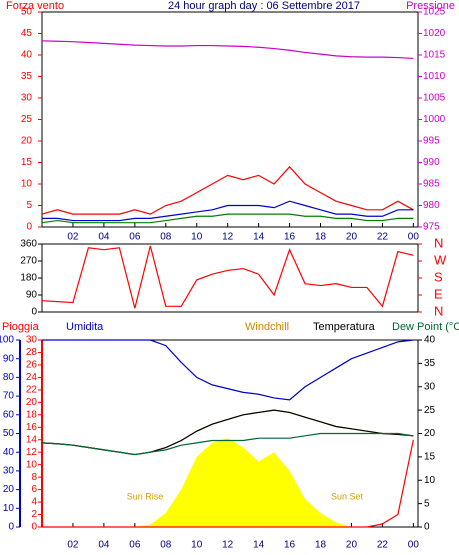 Image resolution: width=459 pixels, height=555 pixels. What do you see at coordinates (438, 276) in the screenshot?
I see `y-tick-label: S` at bounding box center [438, 276].